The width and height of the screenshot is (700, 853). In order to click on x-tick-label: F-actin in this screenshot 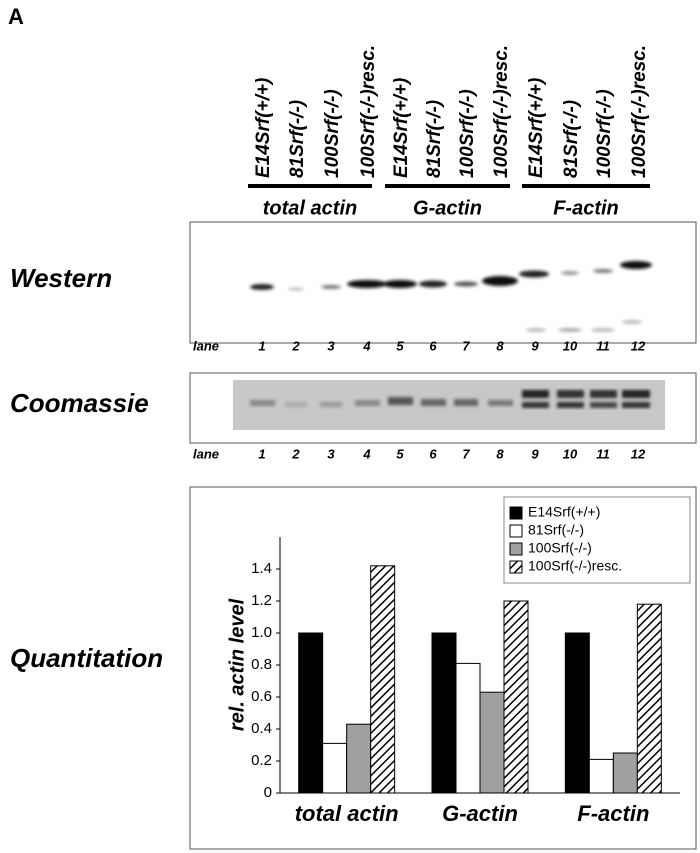, I will do `click(613, 813)`.